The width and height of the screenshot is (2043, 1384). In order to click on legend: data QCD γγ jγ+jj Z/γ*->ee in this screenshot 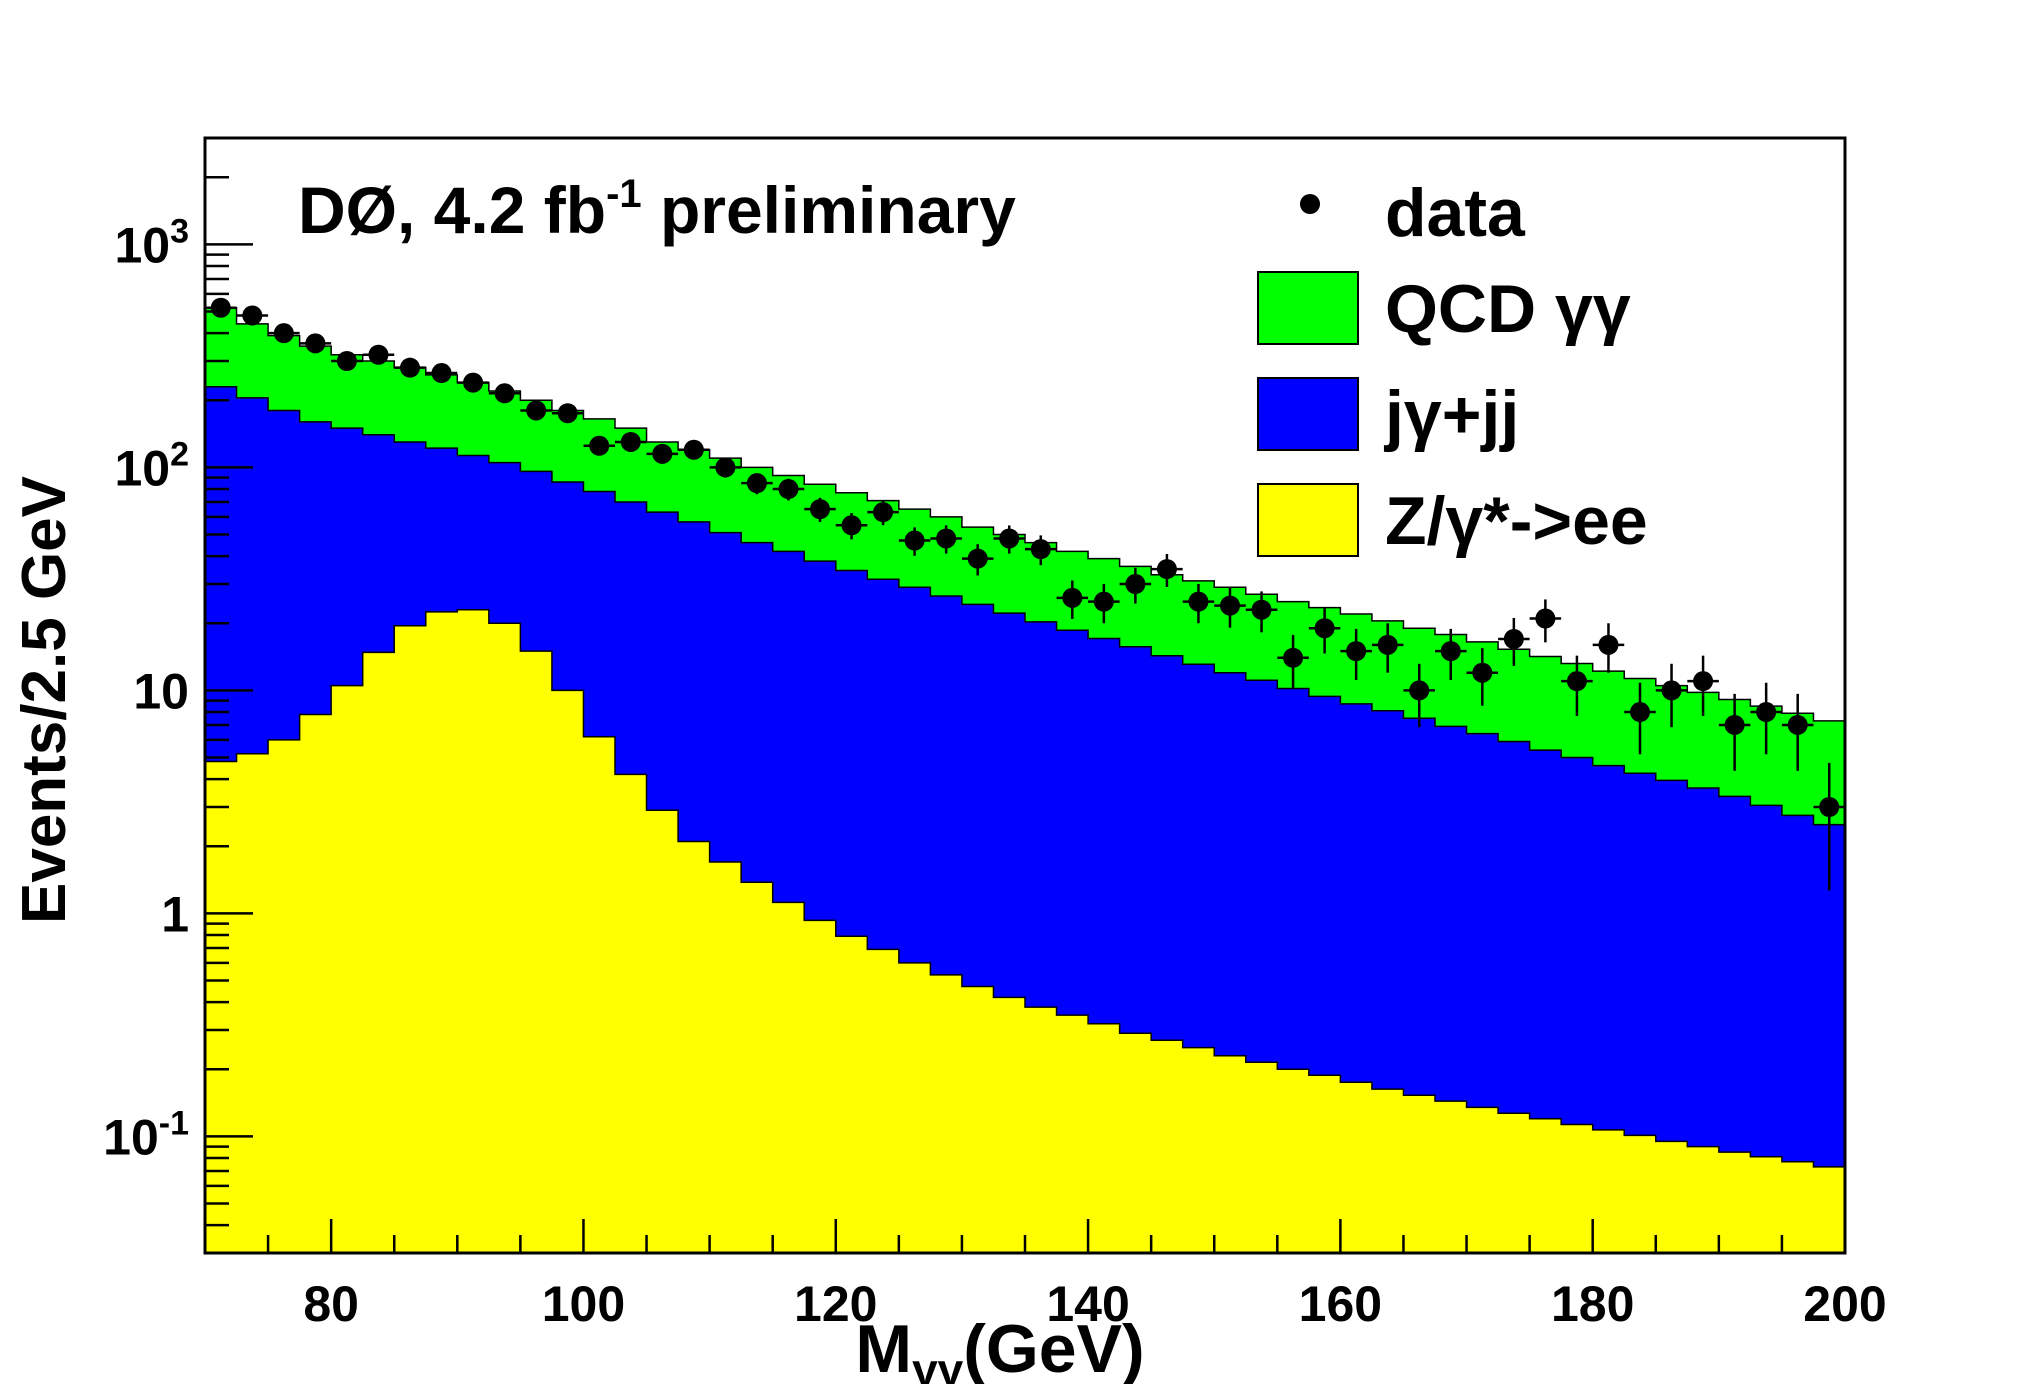, I will do `click(1452, 367)`.